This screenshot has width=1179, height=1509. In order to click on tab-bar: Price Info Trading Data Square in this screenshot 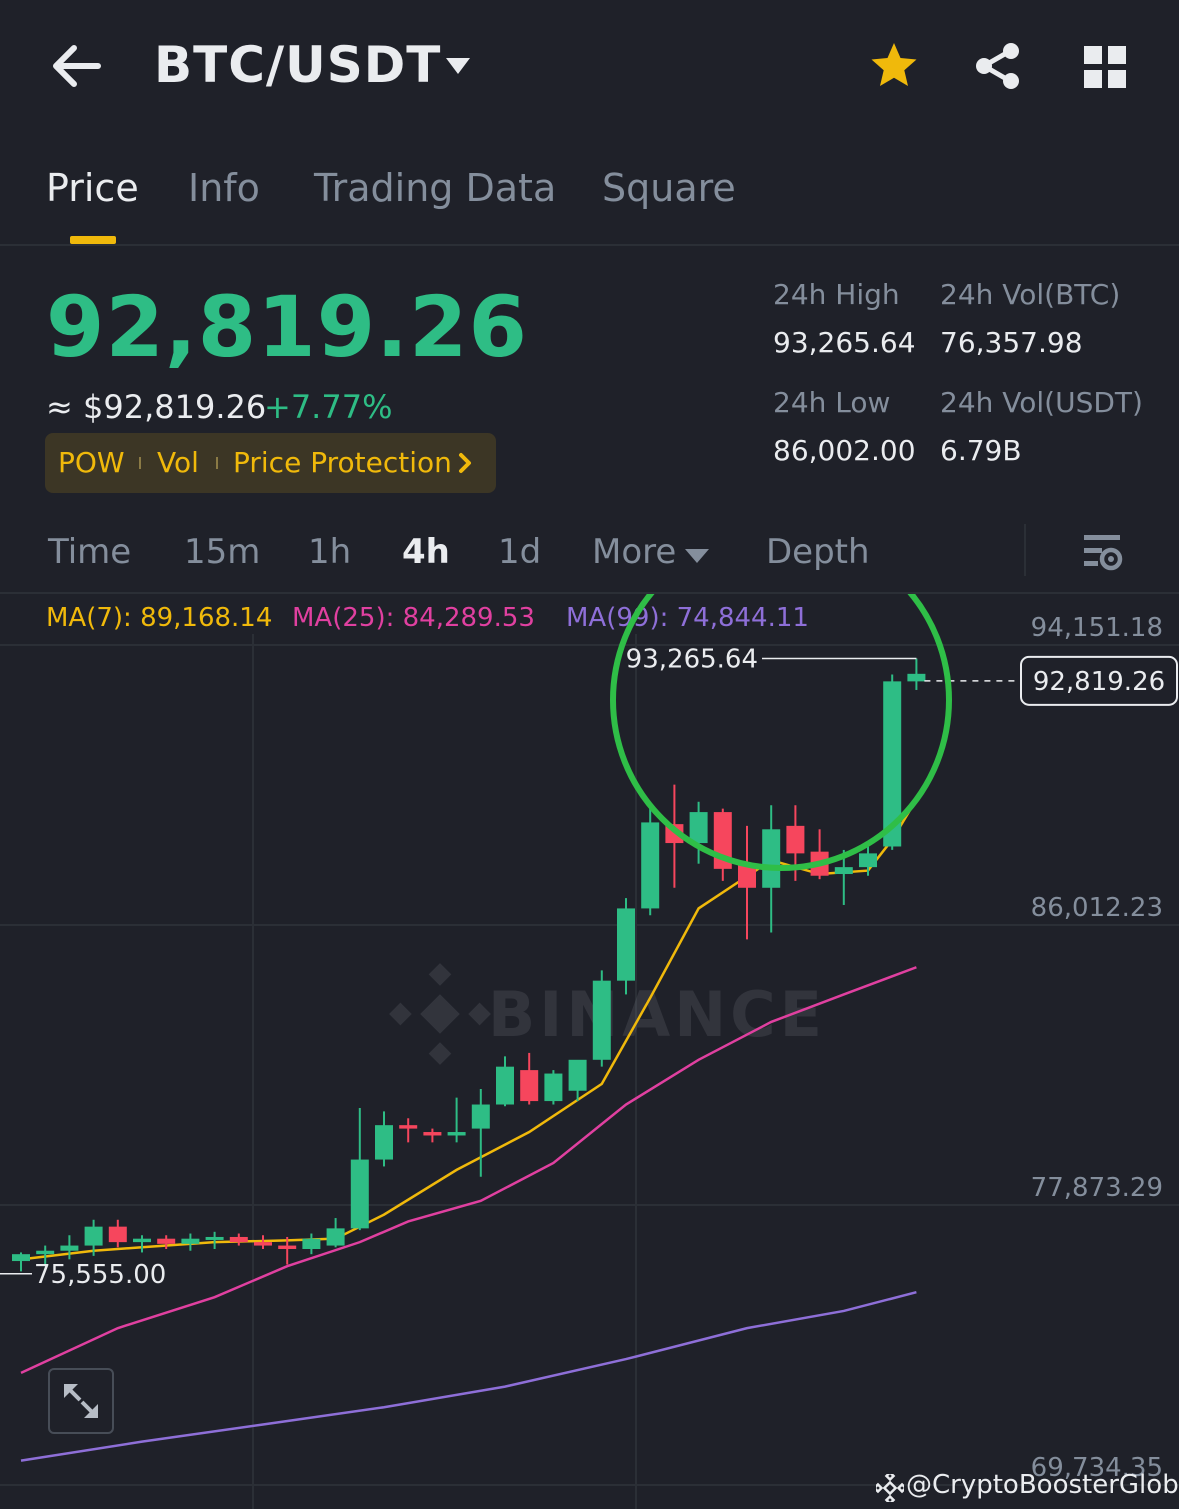, I will do `click(589, 198)`.